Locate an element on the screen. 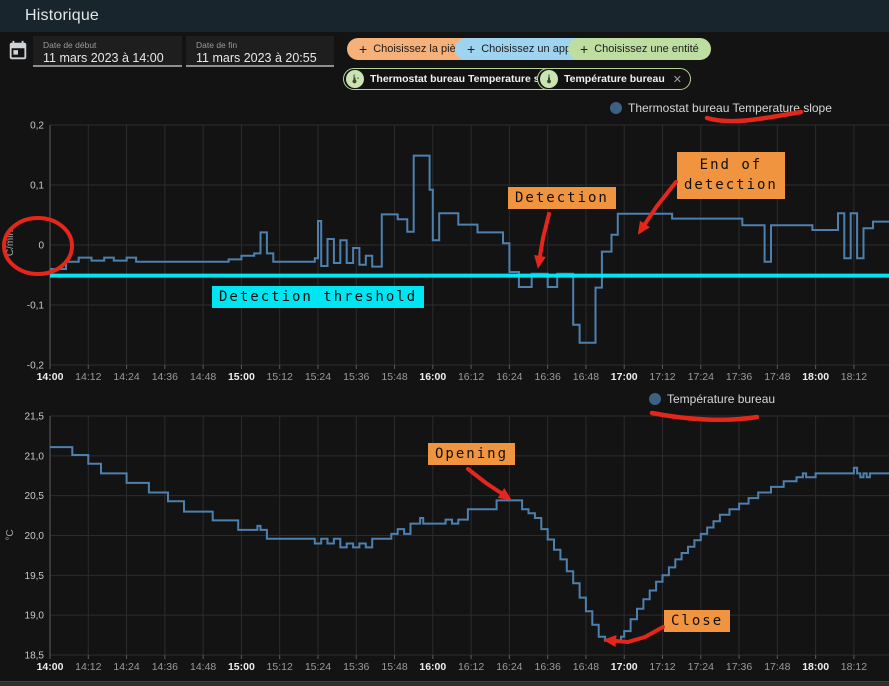 The image size is (889, 686). y-tick-label: 0 is located at coordinates (41, 246).